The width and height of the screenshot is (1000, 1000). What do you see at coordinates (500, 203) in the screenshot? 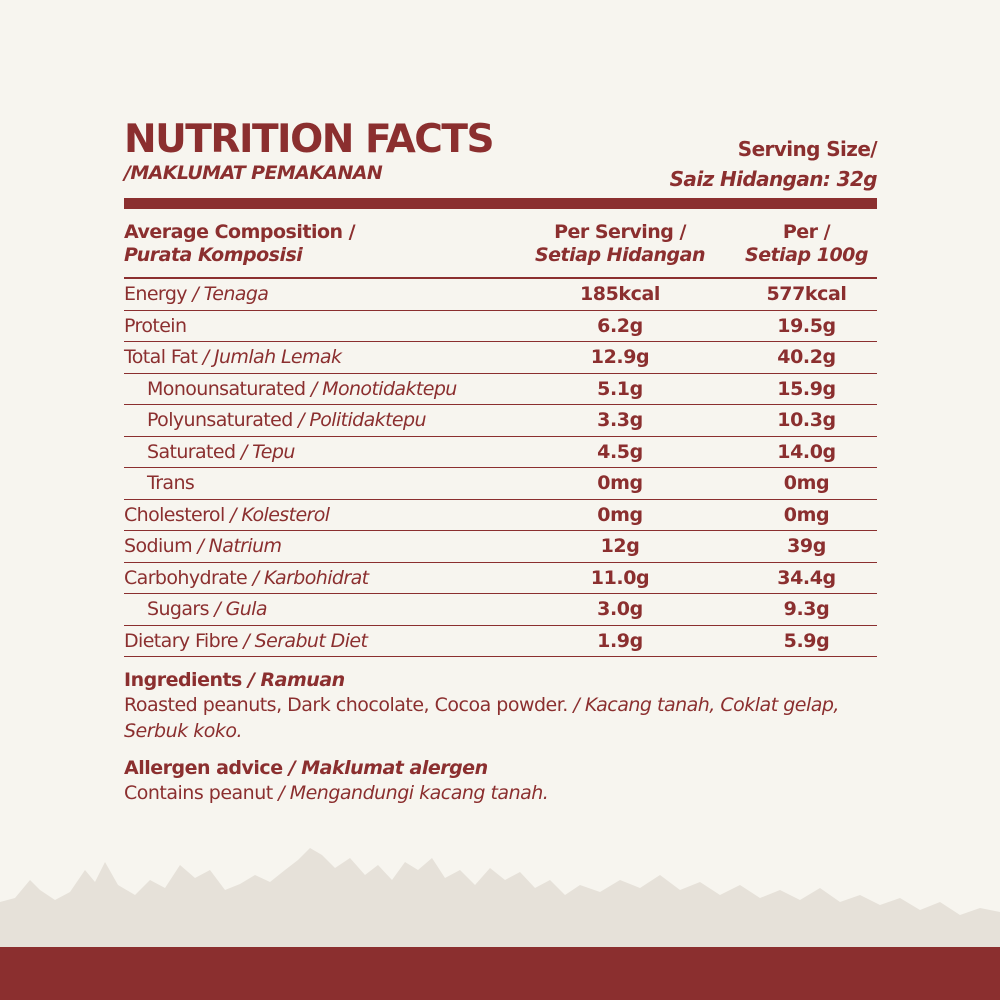
I see `header-divider` at bounding box center [500, 203].